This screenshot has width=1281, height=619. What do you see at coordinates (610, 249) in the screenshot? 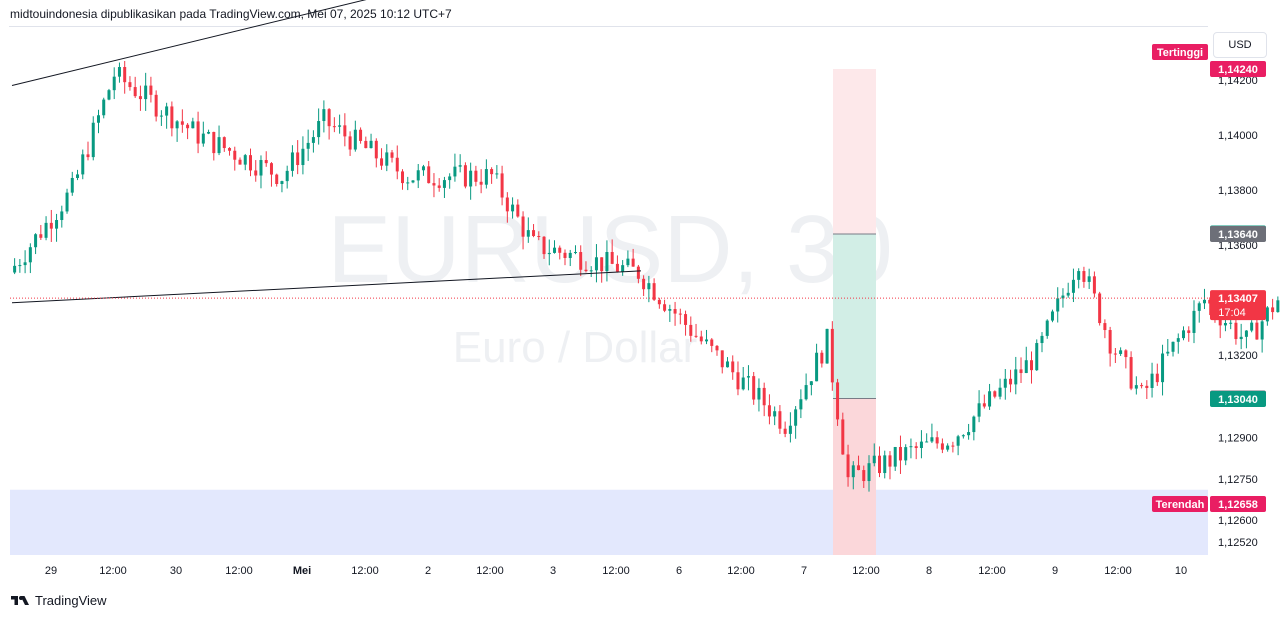
I see `watermark-symbol: EURUSD, 30` at bounding box center [610, 249].